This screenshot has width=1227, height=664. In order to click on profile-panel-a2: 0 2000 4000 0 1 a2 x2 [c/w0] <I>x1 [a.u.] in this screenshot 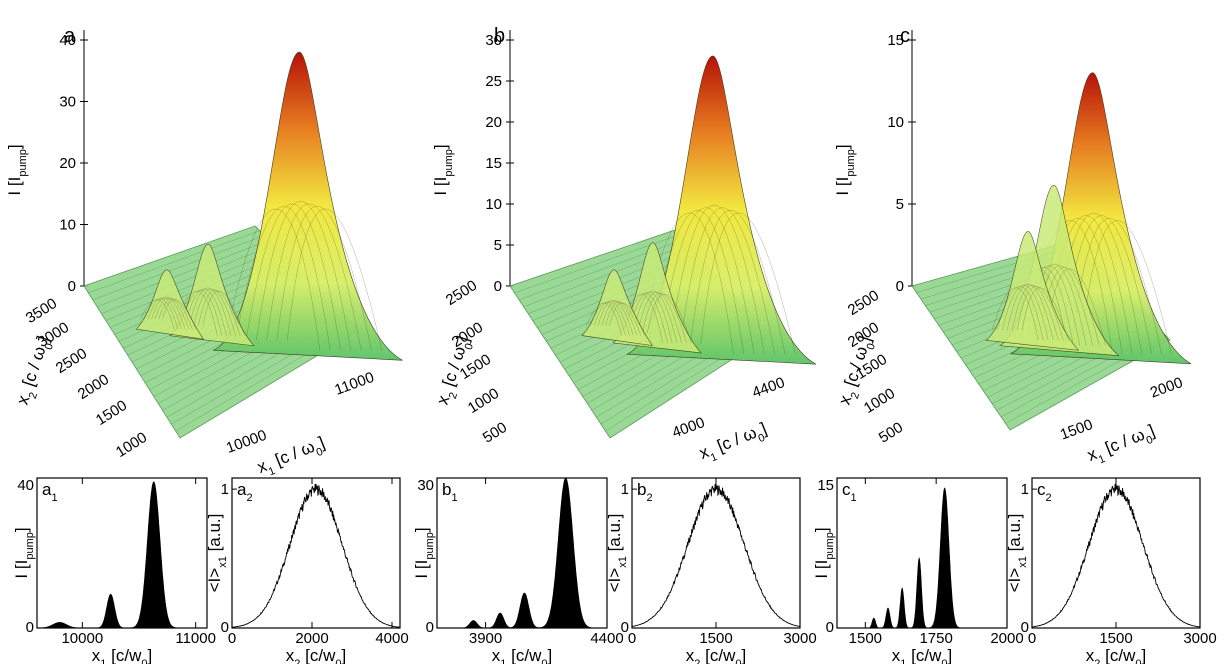, I will do `click(307, 570)`.